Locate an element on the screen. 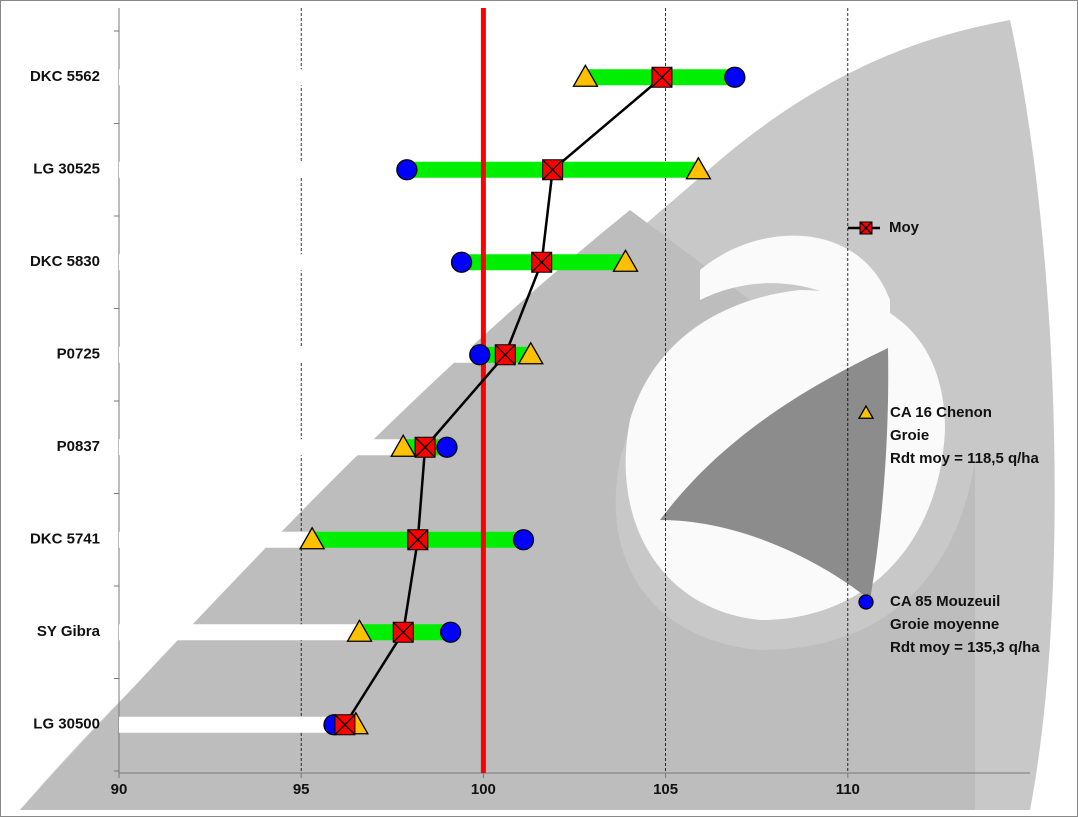 The image size is (1078, 817). x-tick-label: 100 is located at coordinates (483, 789).